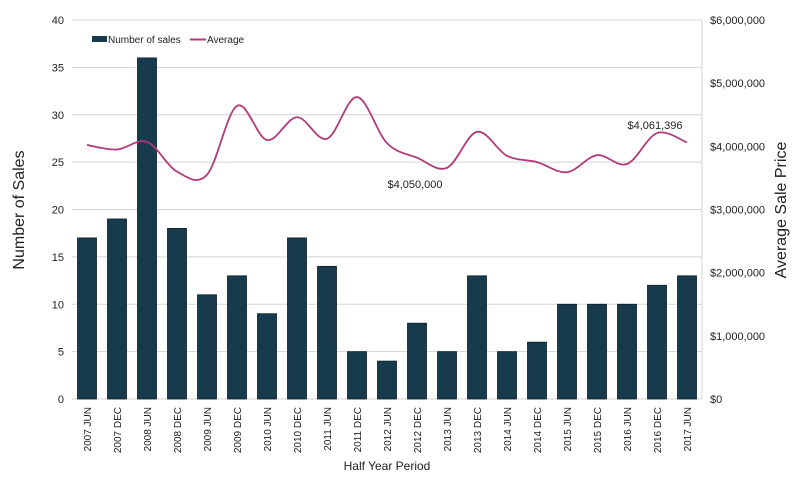  Describe the element at coordinates (148, 429) in the screenshot. I see `x-tick-label: 2008 JUN` at that location.